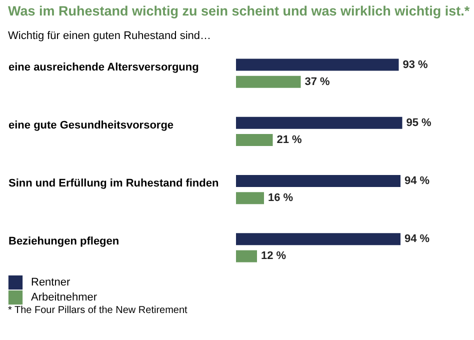 This screenshot has width=474, height=340. I want to click on data-label: 12 %, so click(273, 256).